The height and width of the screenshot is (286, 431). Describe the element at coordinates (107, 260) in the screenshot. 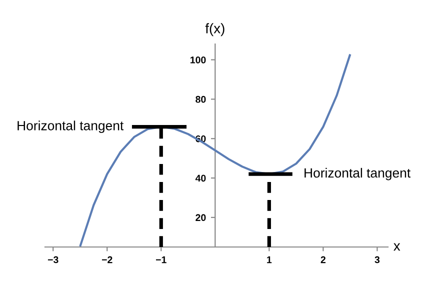

I see `x-tick-label: −2` at that location.